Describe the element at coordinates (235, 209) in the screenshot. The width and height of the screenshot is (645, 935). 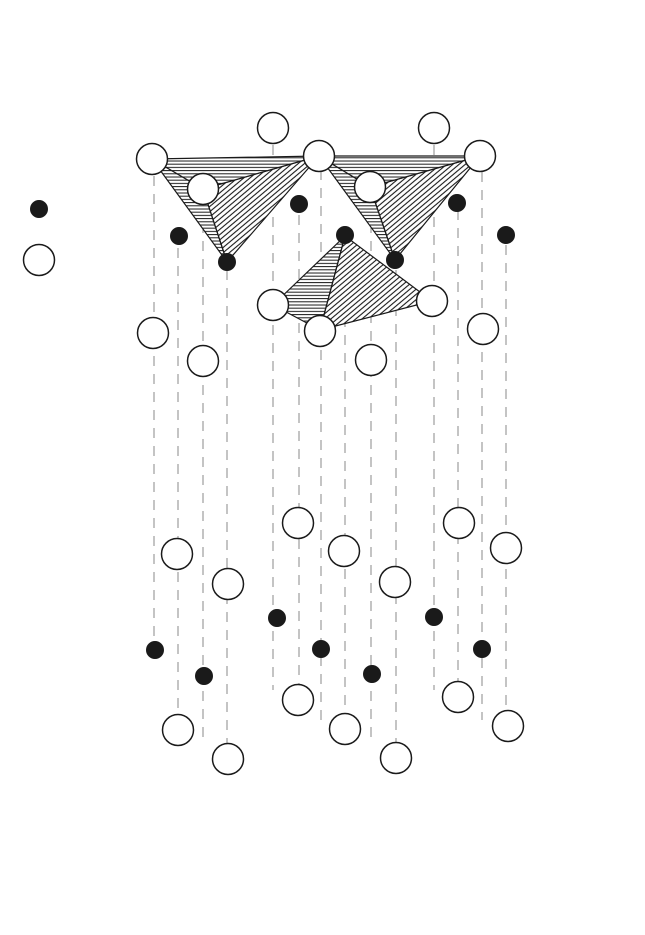
I see `tetrahedron-left` at that location.